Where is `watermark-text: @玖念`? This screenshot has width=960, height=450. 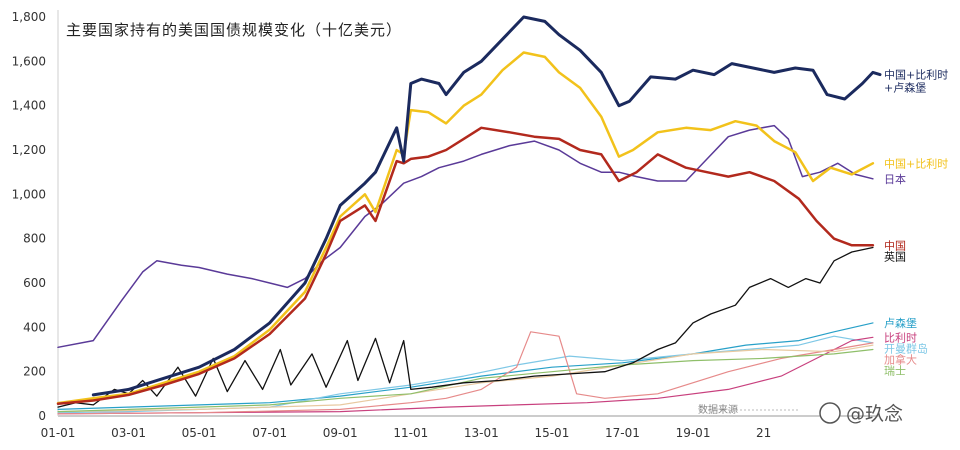 watermark-text: @玖念 is located at coordinates (874, 413).